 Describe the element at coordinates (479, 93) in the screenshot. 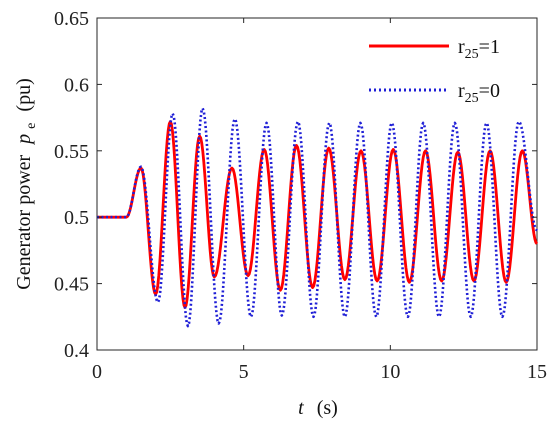

I see `legend-label-r25-0: r25=0` at that location.